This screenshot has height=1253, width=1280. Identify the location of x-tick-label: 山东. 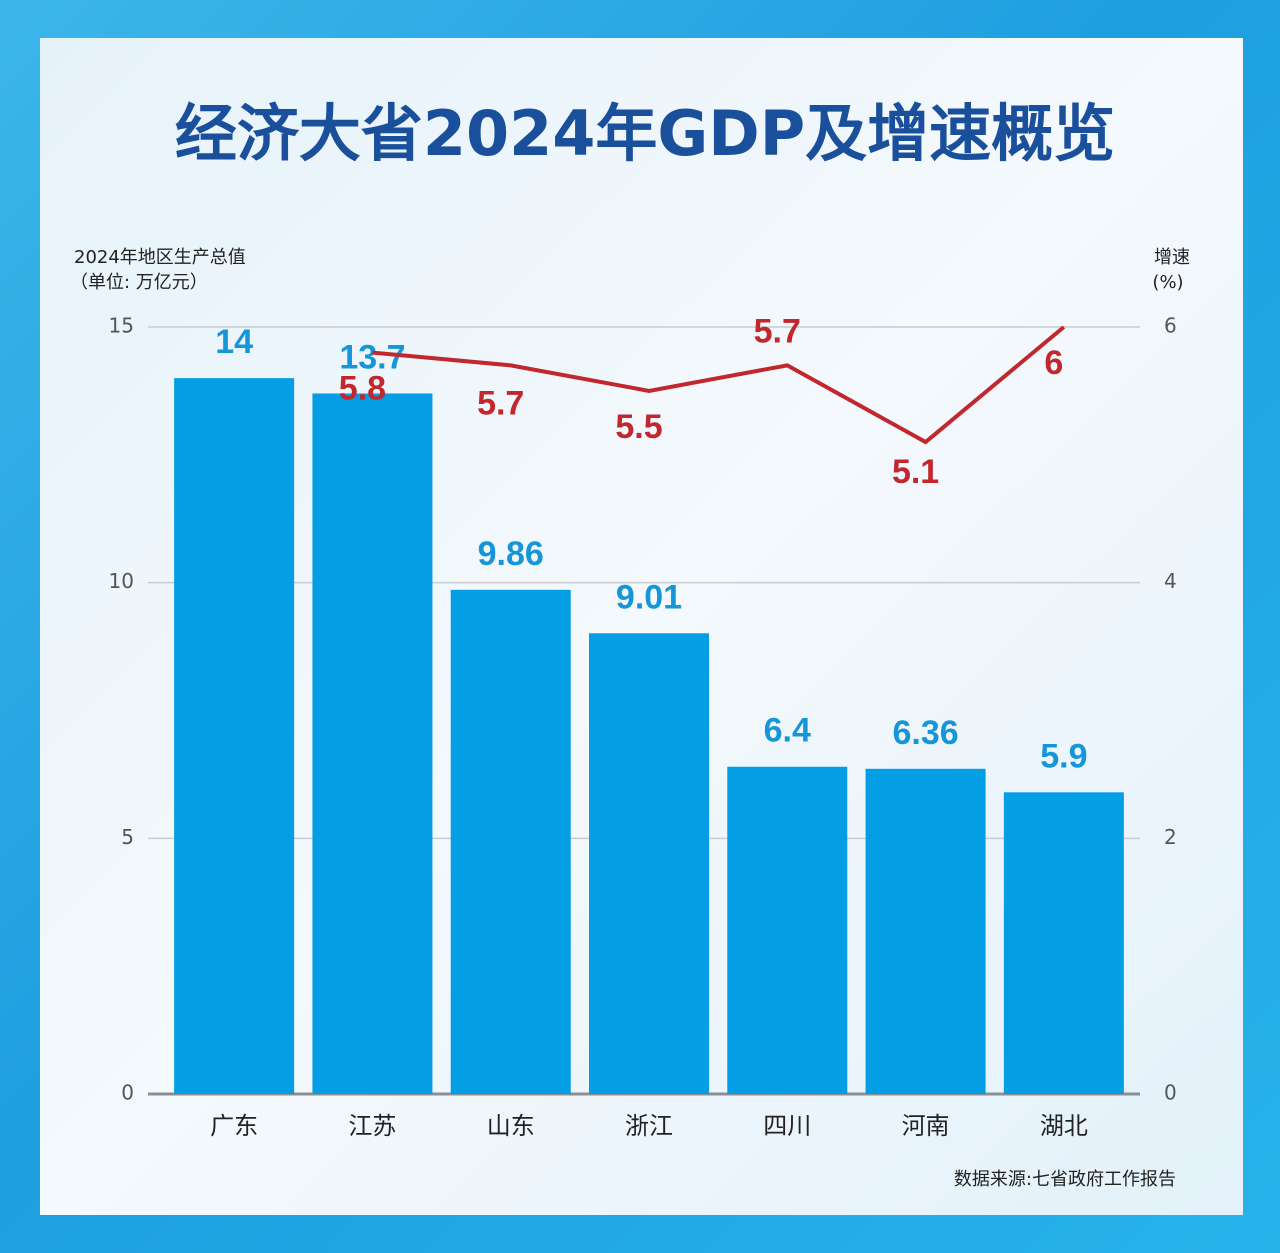
(511, 1126).